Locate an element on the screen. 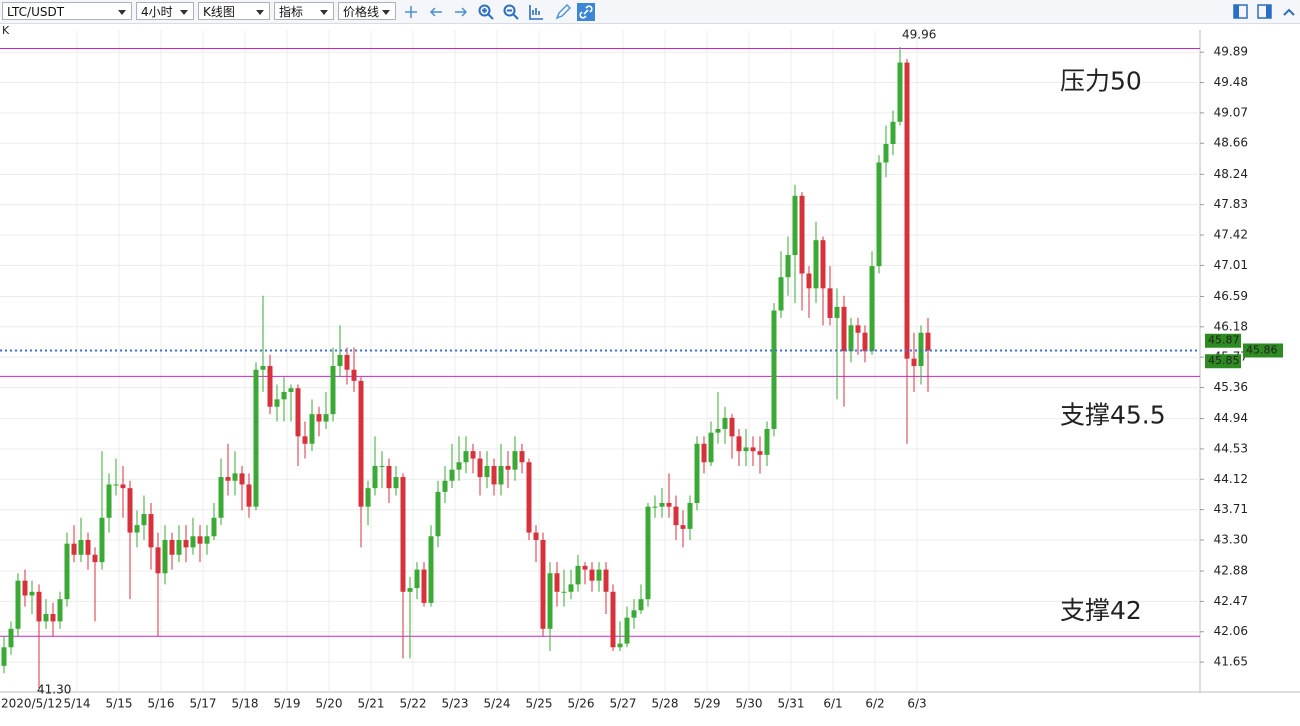 This screenshot has height=726, width=1300. draw-button is located at coordinates (563, 12).